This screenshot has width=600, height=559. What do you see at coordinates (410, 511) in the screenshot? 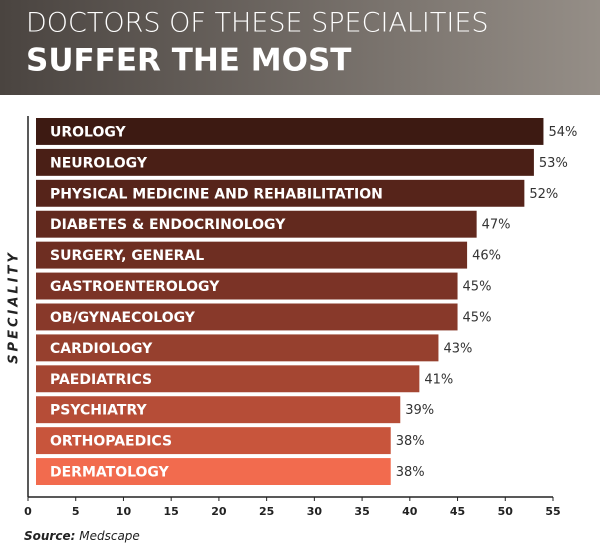
I see `x-tick-label: 40` at bounding box center [410, 511].